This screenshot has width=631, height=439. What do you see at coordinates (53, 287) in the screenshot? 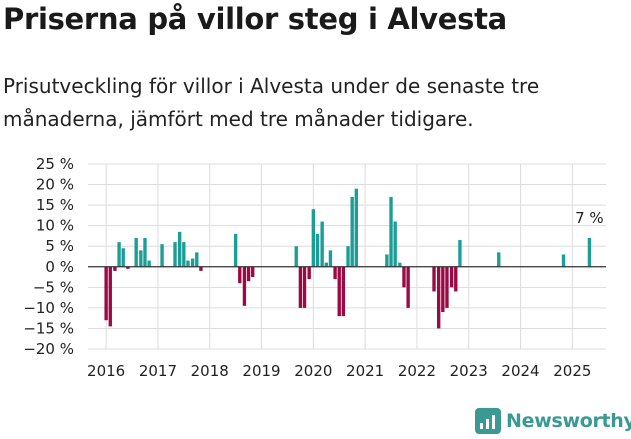
I see `y-tick-label: −5 %` at bounding box center [53, 287].